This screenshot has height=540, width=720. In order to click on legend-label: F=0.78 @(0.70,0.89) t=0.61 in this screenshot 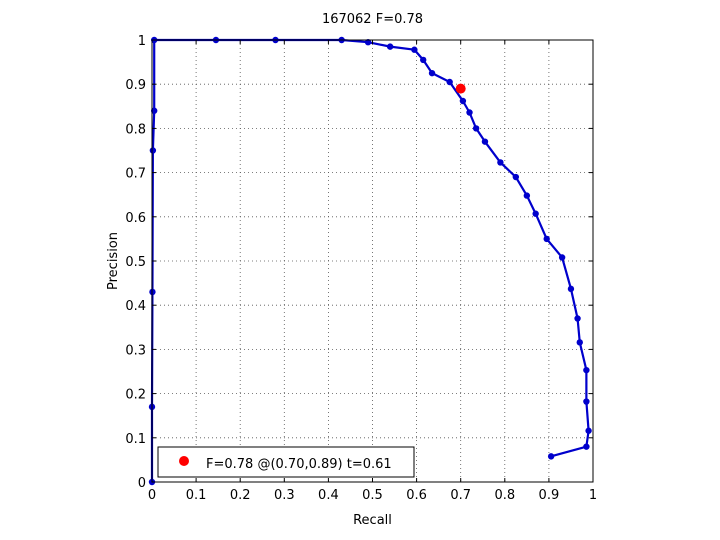, I will do `click(299, 464)`.